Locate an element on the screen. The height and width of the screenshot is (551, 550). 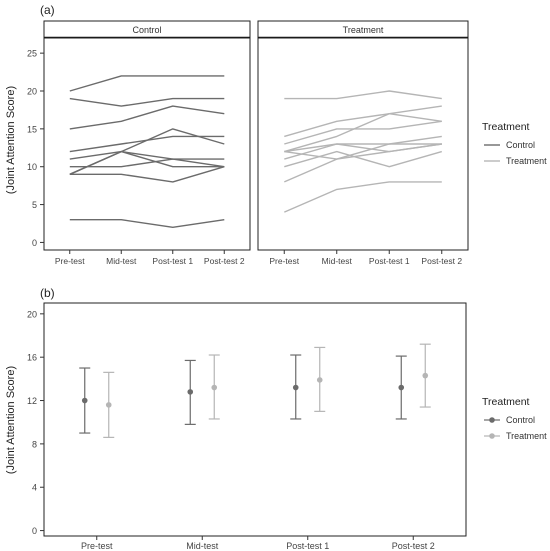
errorbar-treatment-pre-test is located at coordinates (109, 404).